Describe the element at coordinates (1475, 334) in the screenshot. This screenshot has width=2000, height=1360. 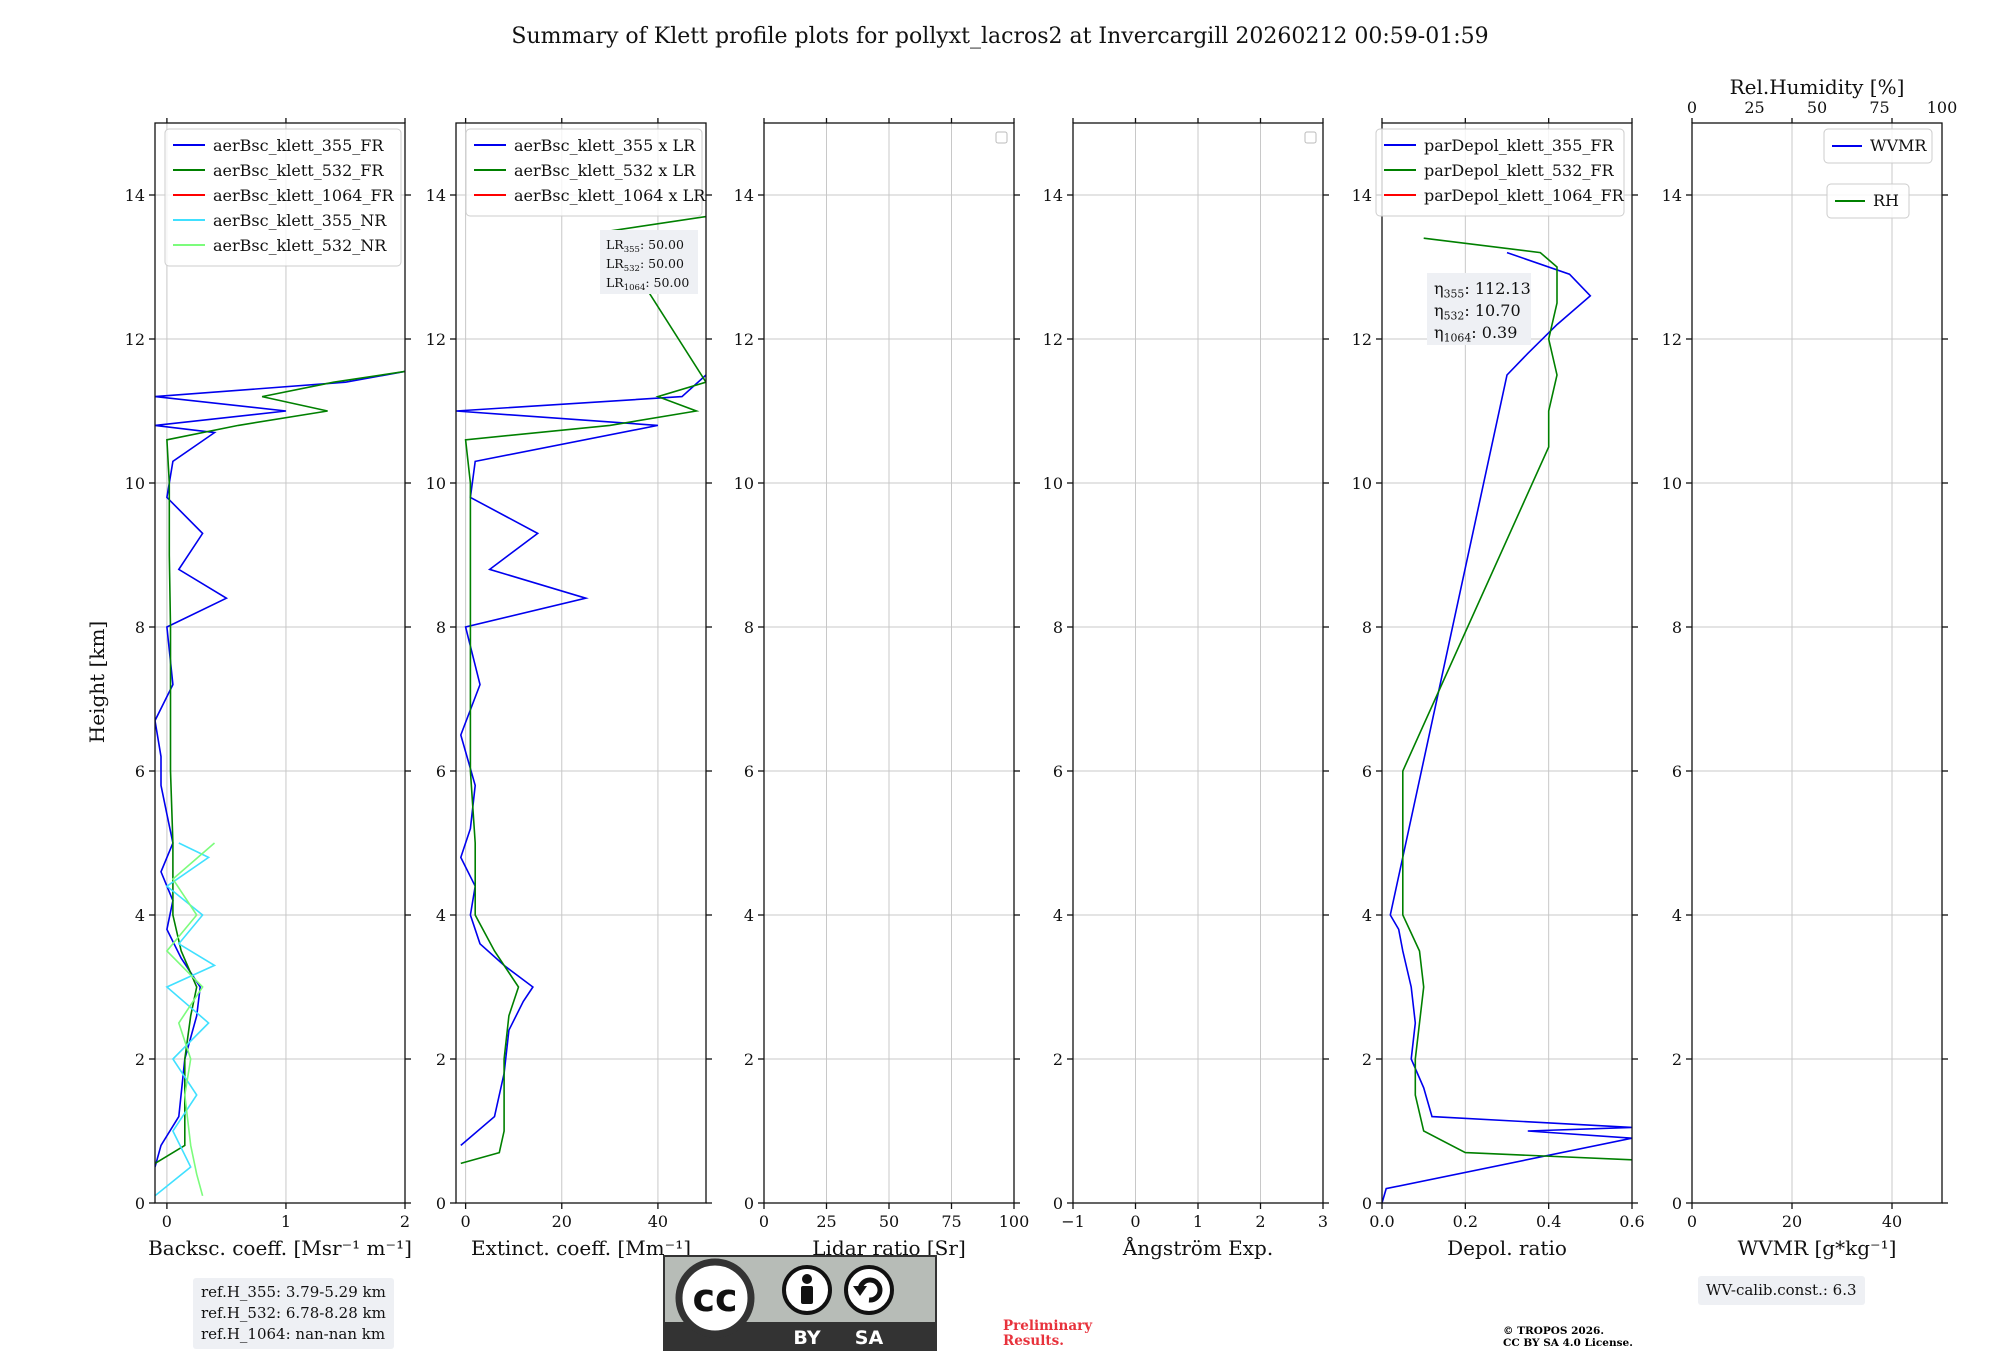
I see `annotation-line: η1064: 0.39` at that location.